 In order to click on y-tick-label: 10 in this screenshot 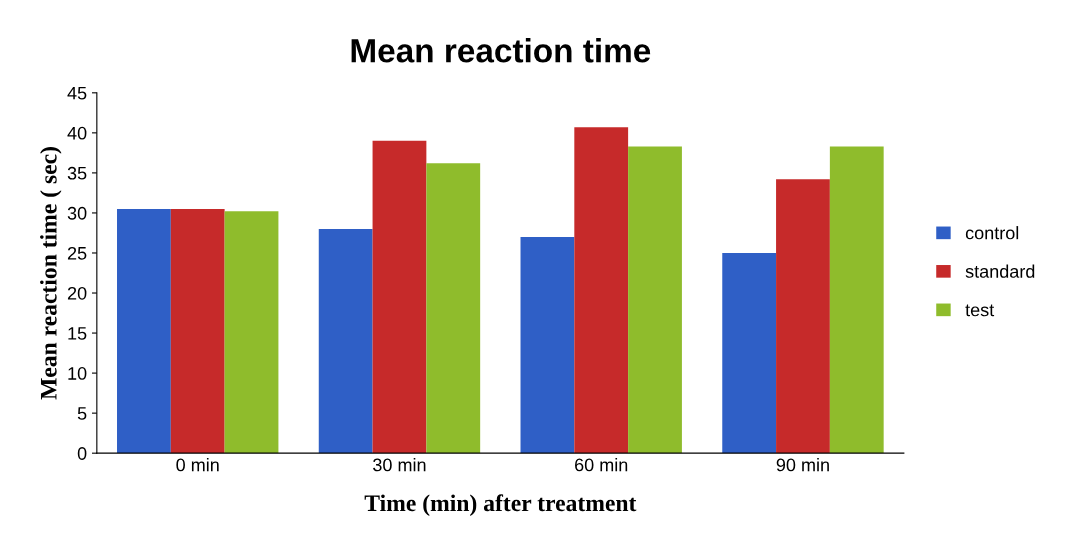, I will do `click(77, 373)`.